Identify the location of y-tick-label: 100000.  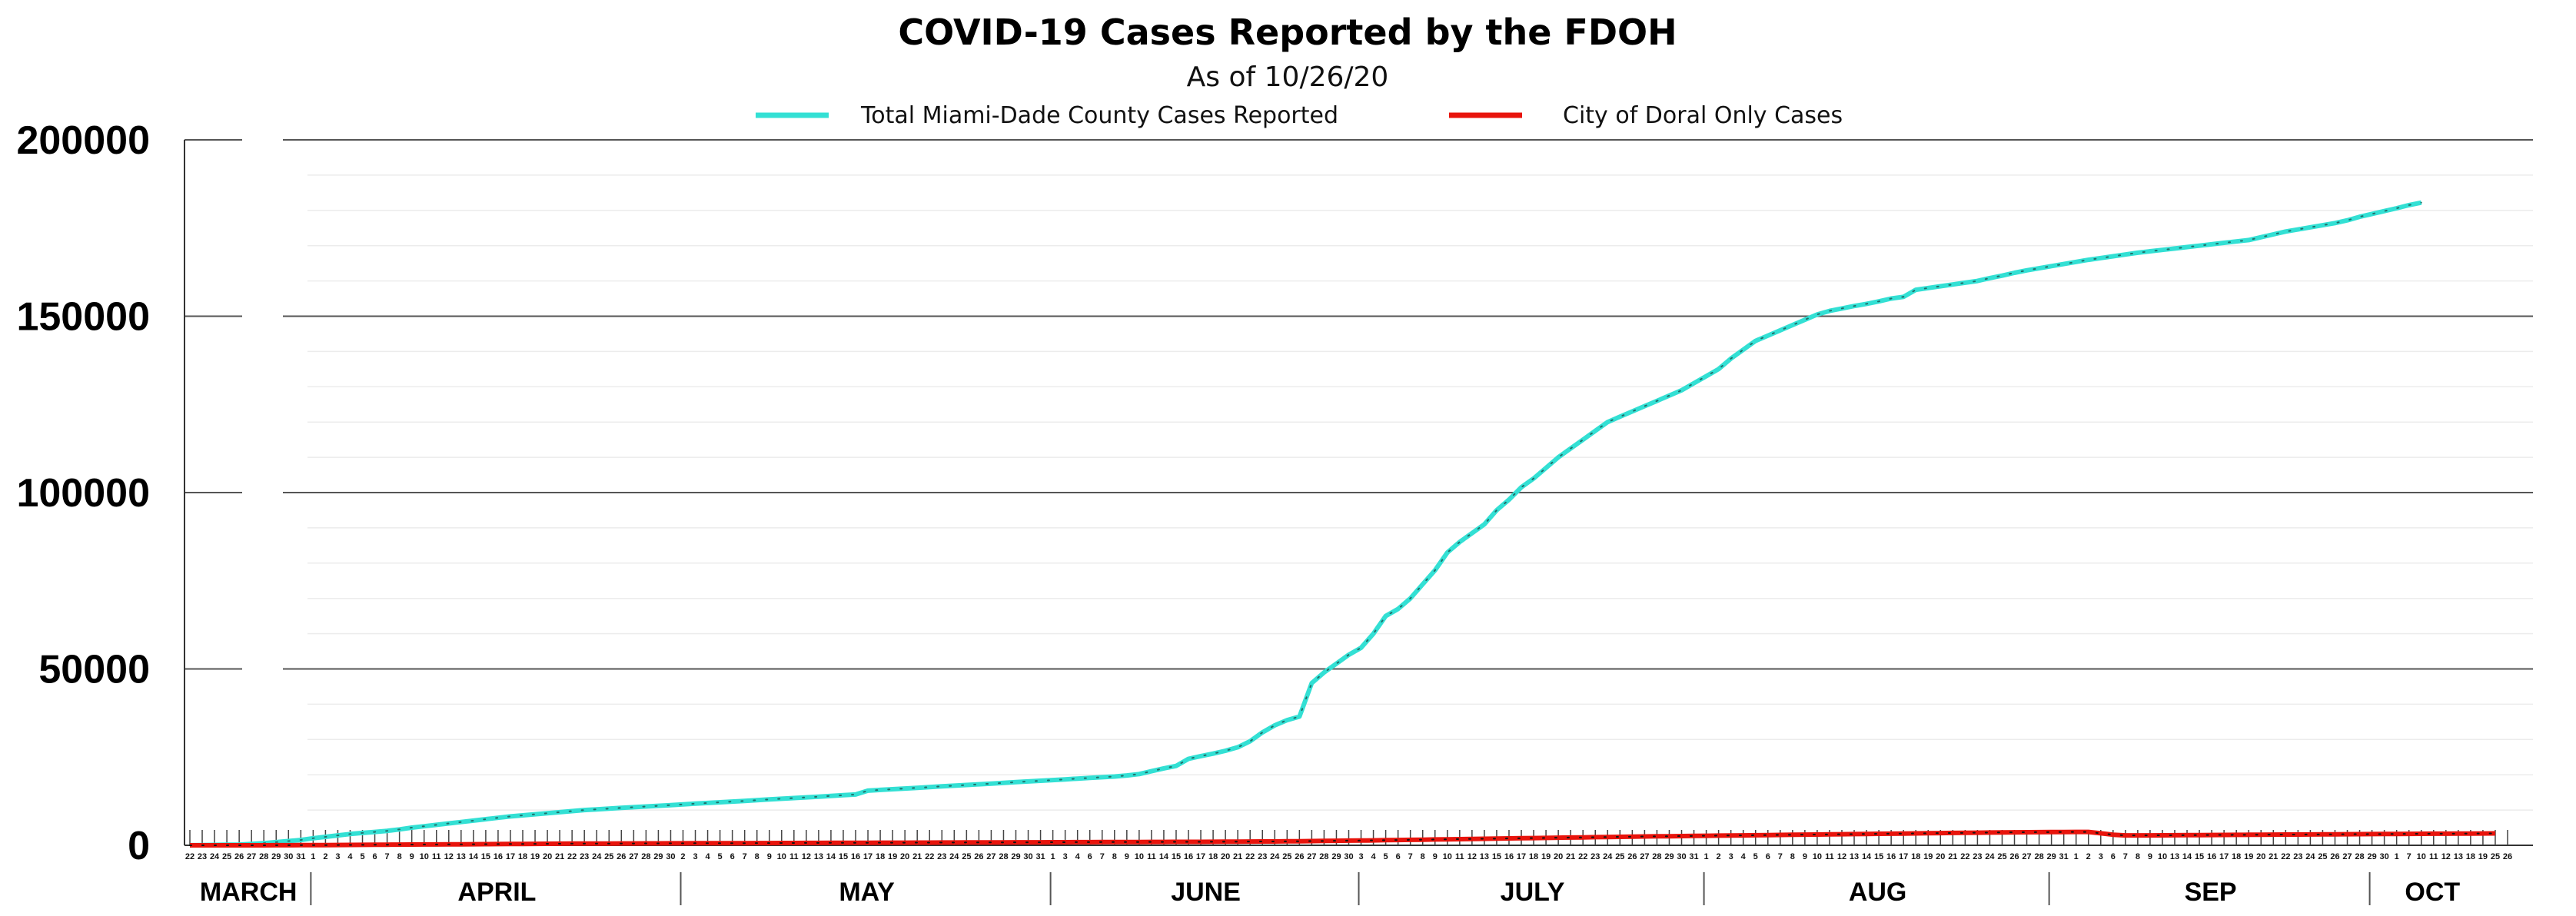
(83, 493).